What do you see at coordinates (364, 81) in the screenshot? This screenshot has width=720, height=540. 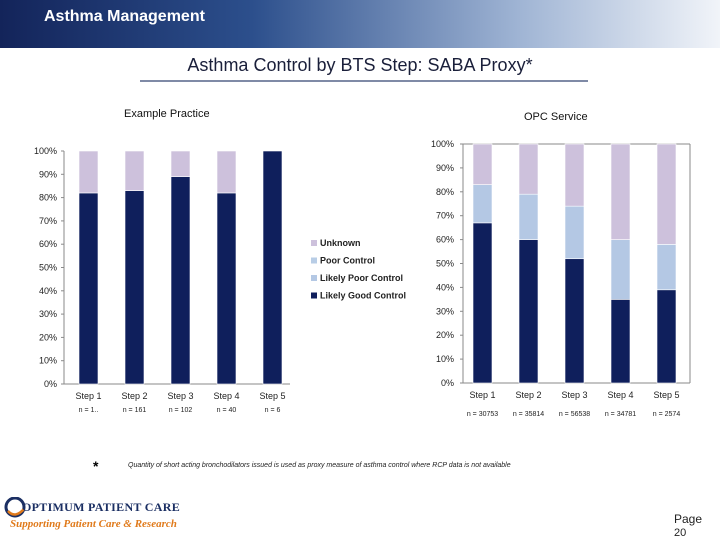 I see `title-underline` at bounding box center [364, 81].